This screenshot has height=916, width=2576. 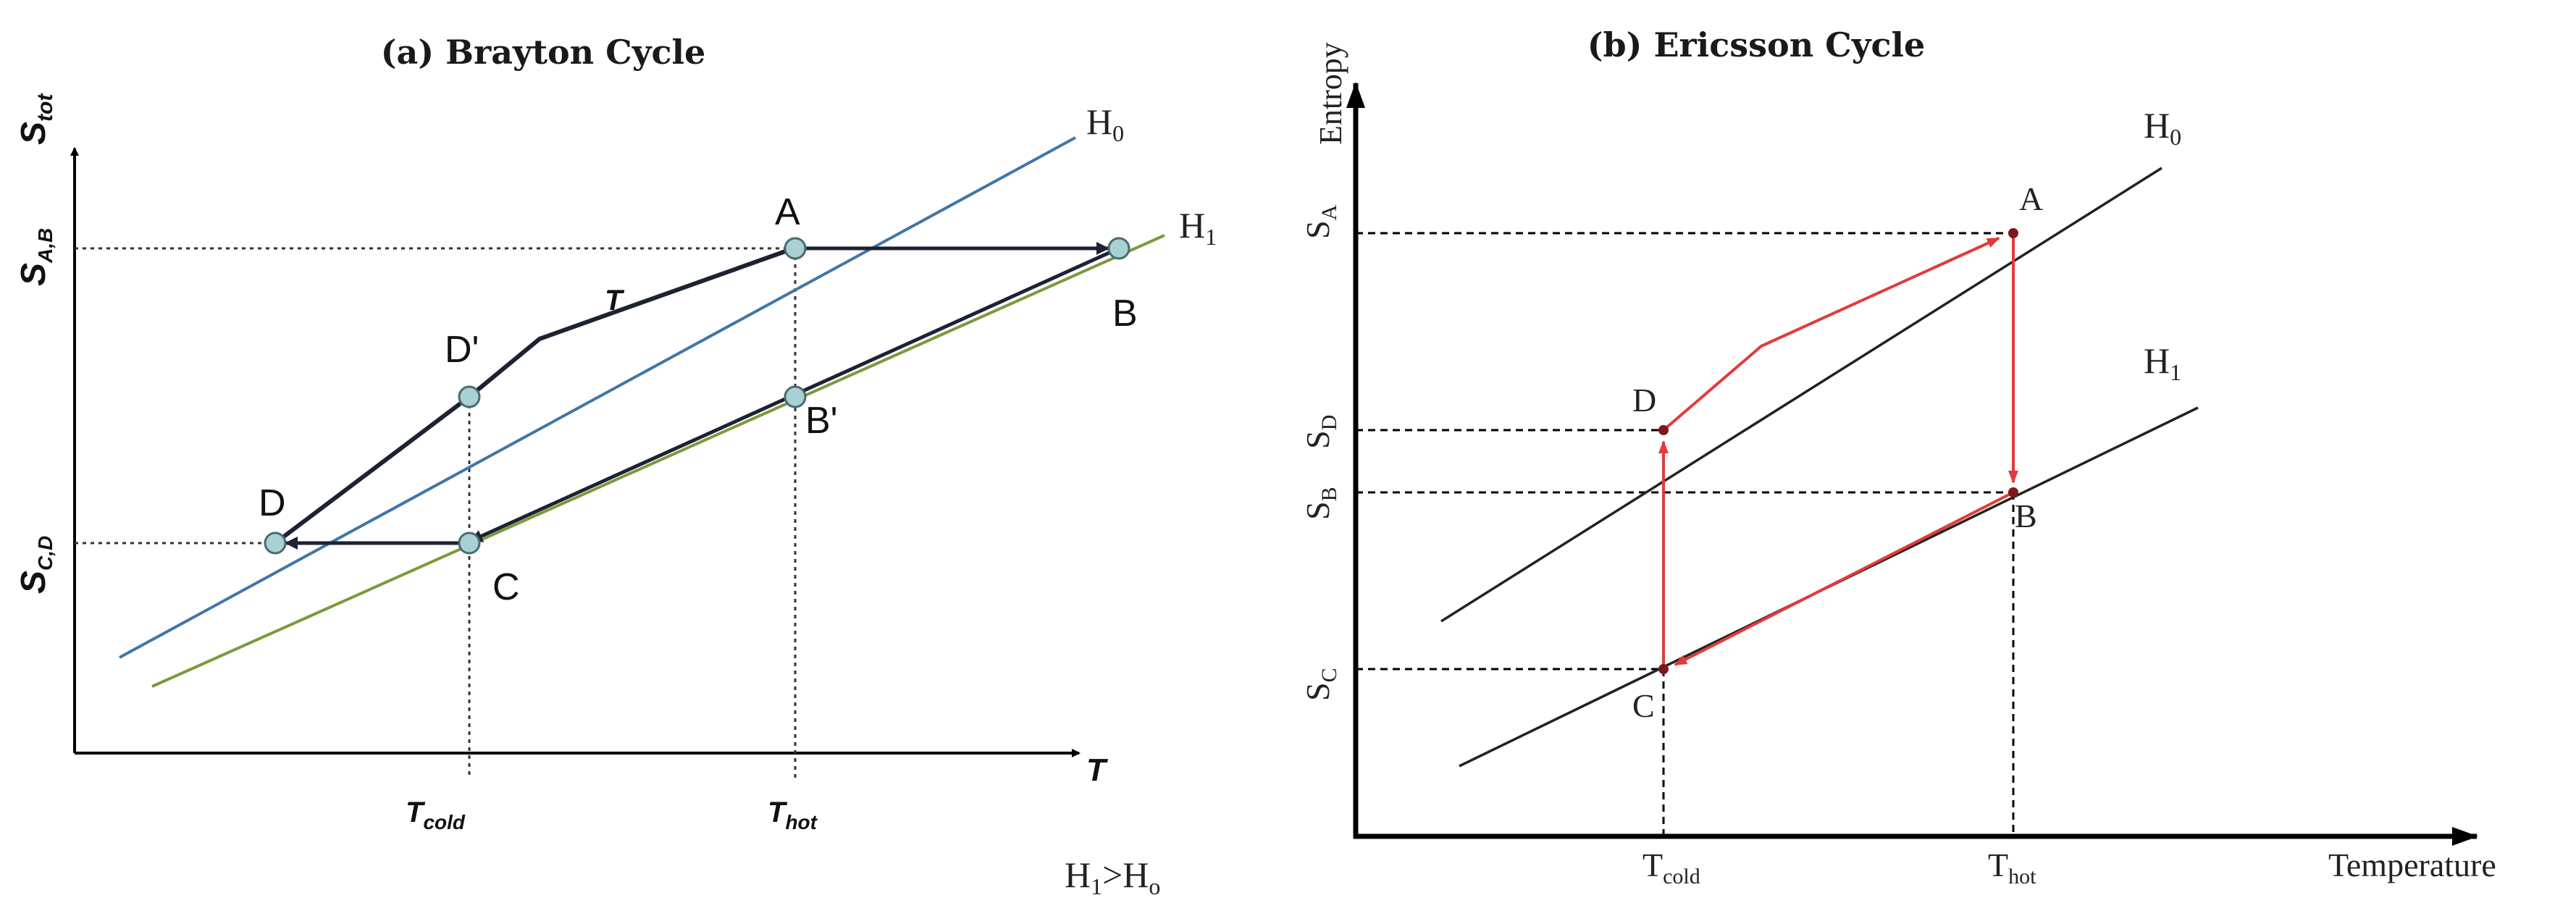 I want to click on ericsson-point-b, so click(x=2013, y=492).